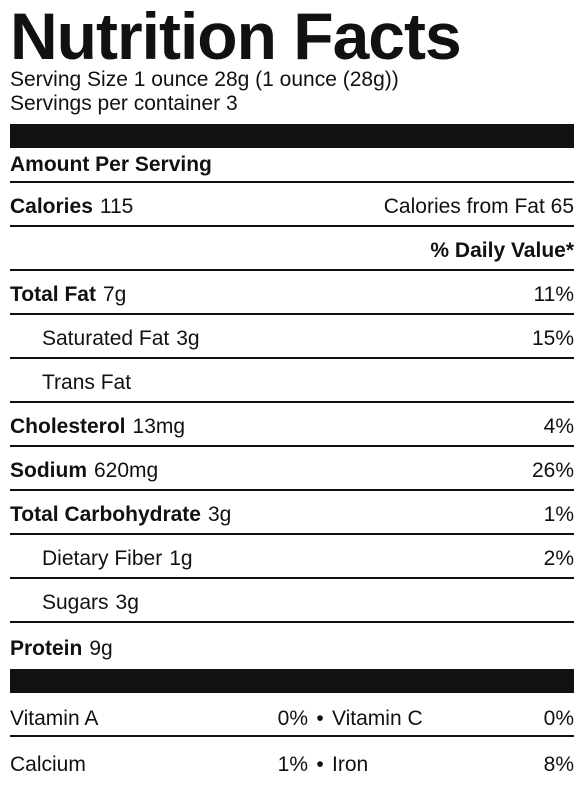 The image size is (582, 804). Describe the element at coordinates (75, 602) in the screenshot. I see `nutrient-label: Sugars` at that location.